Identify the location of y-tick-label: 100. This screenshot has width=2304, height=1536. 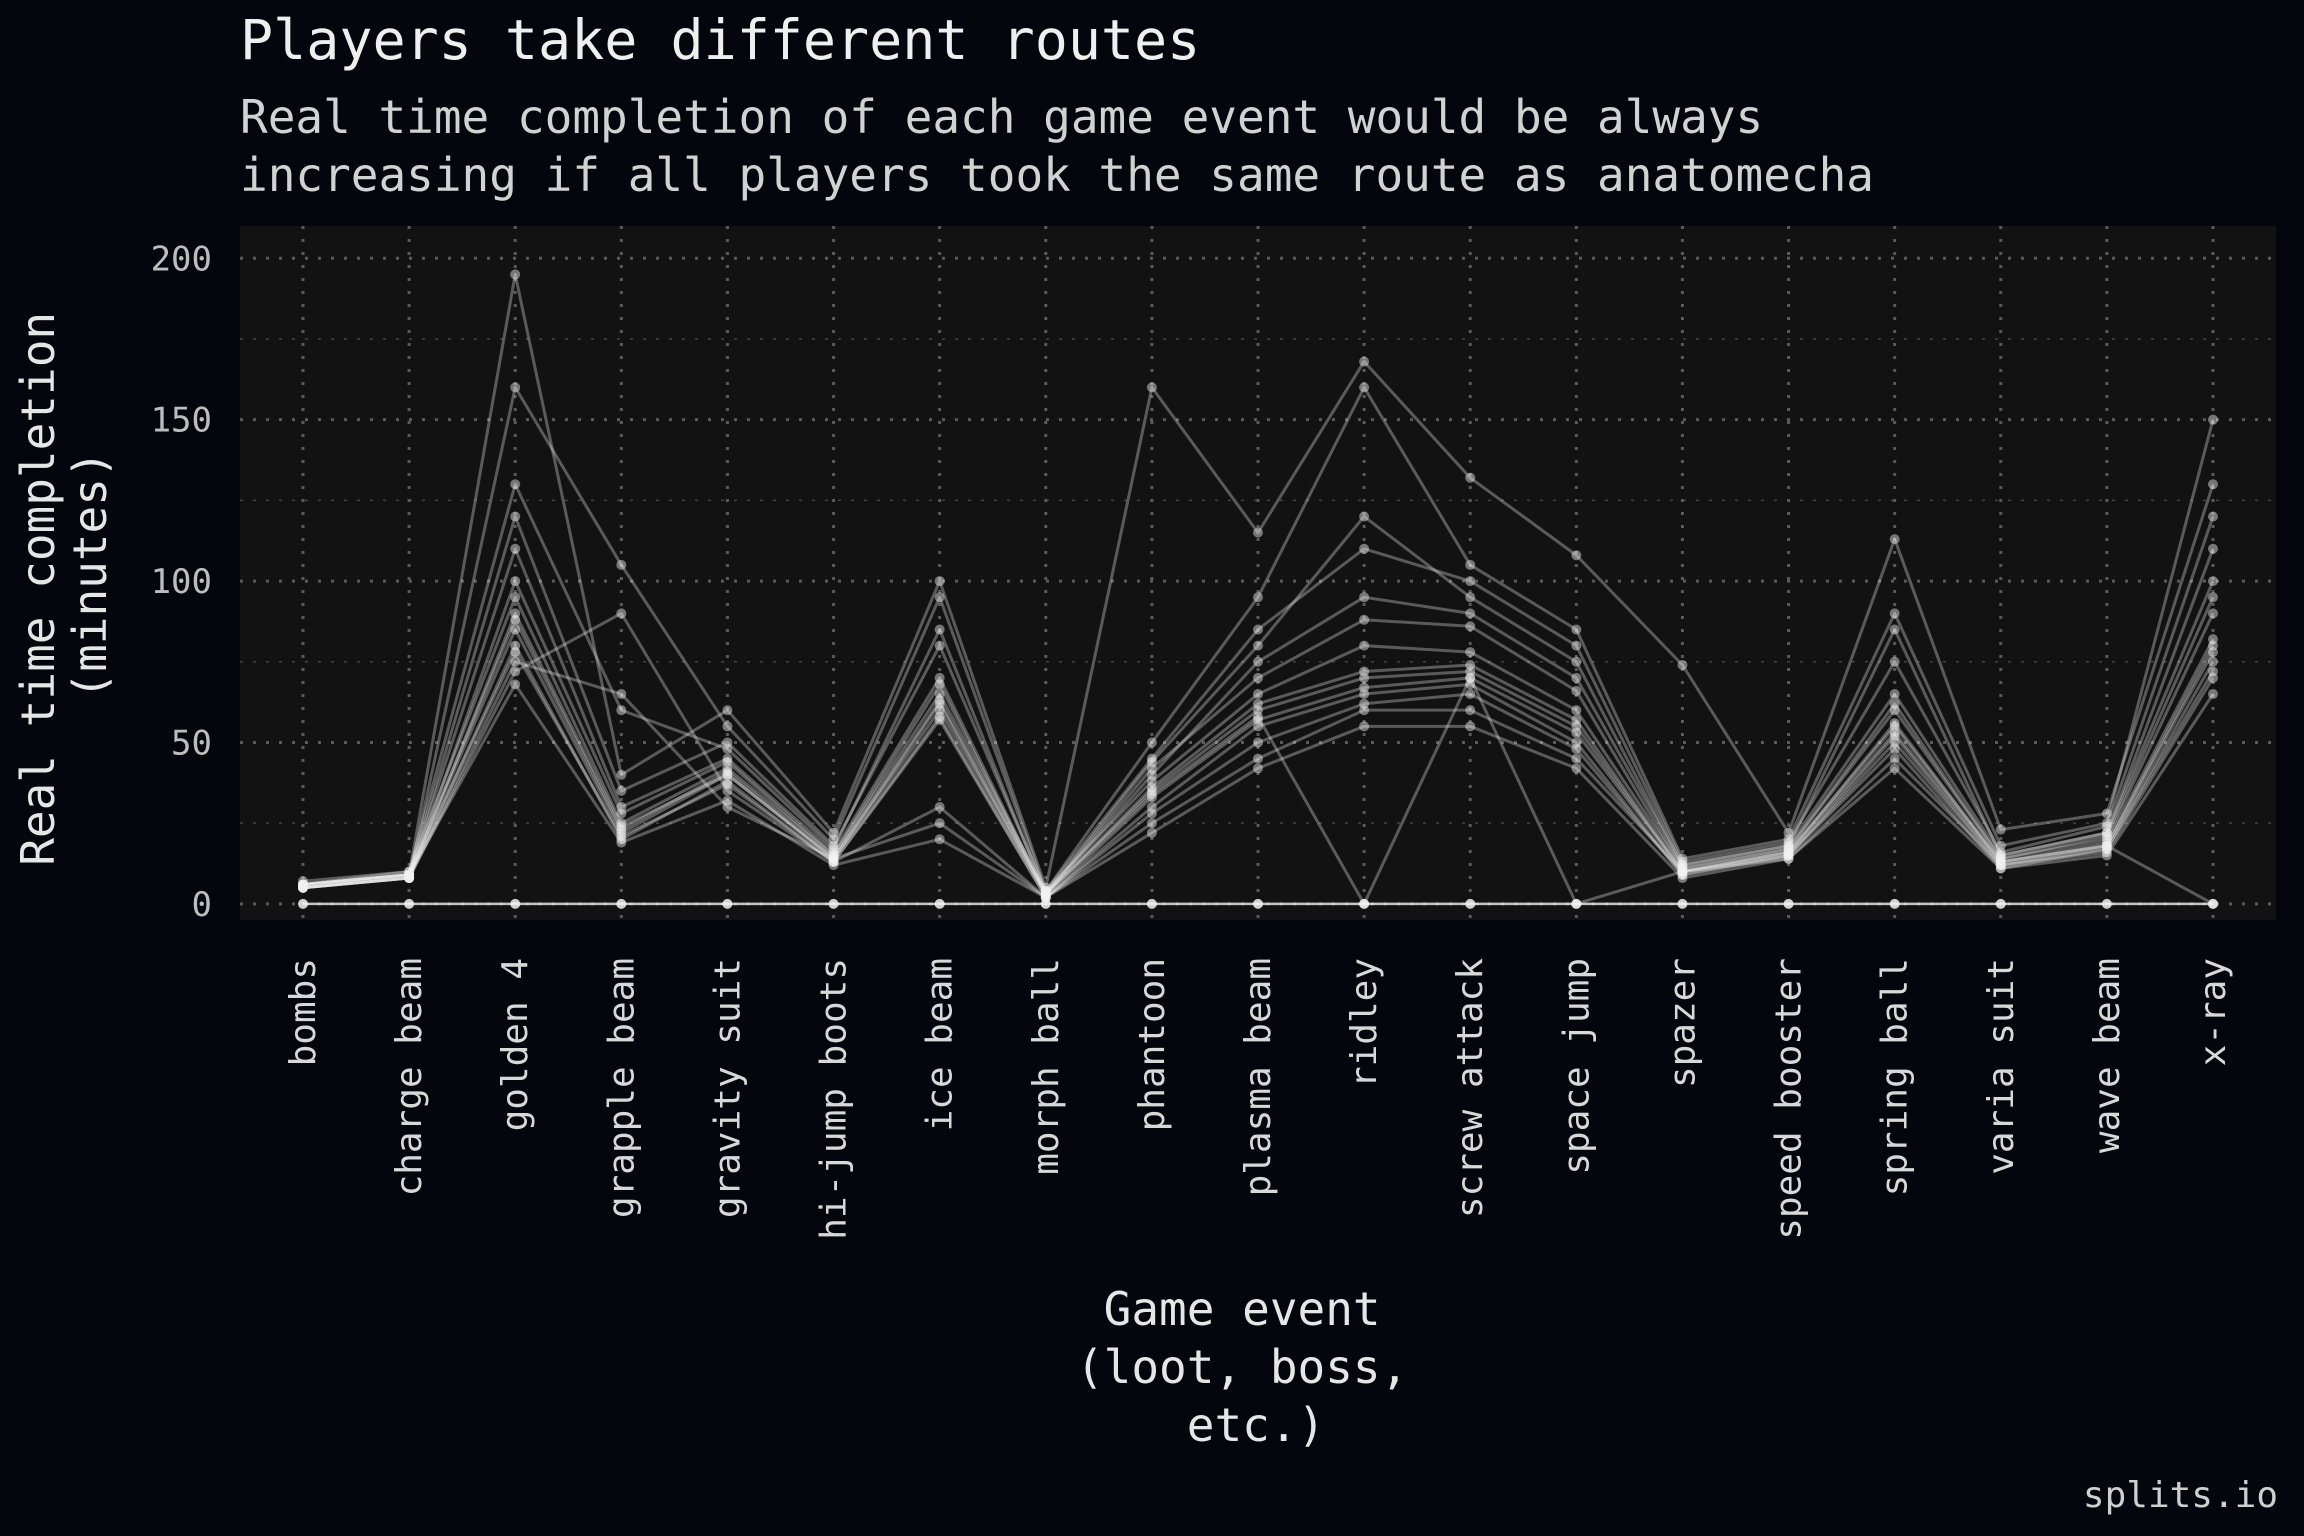
(181, 582).